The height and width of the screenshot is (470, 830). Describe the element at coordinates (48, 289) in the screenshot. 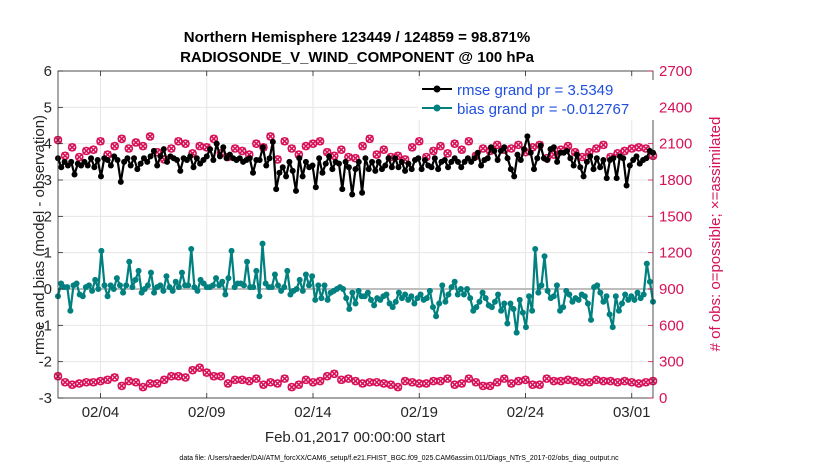

I see `y-tick-label: 0` at that location.